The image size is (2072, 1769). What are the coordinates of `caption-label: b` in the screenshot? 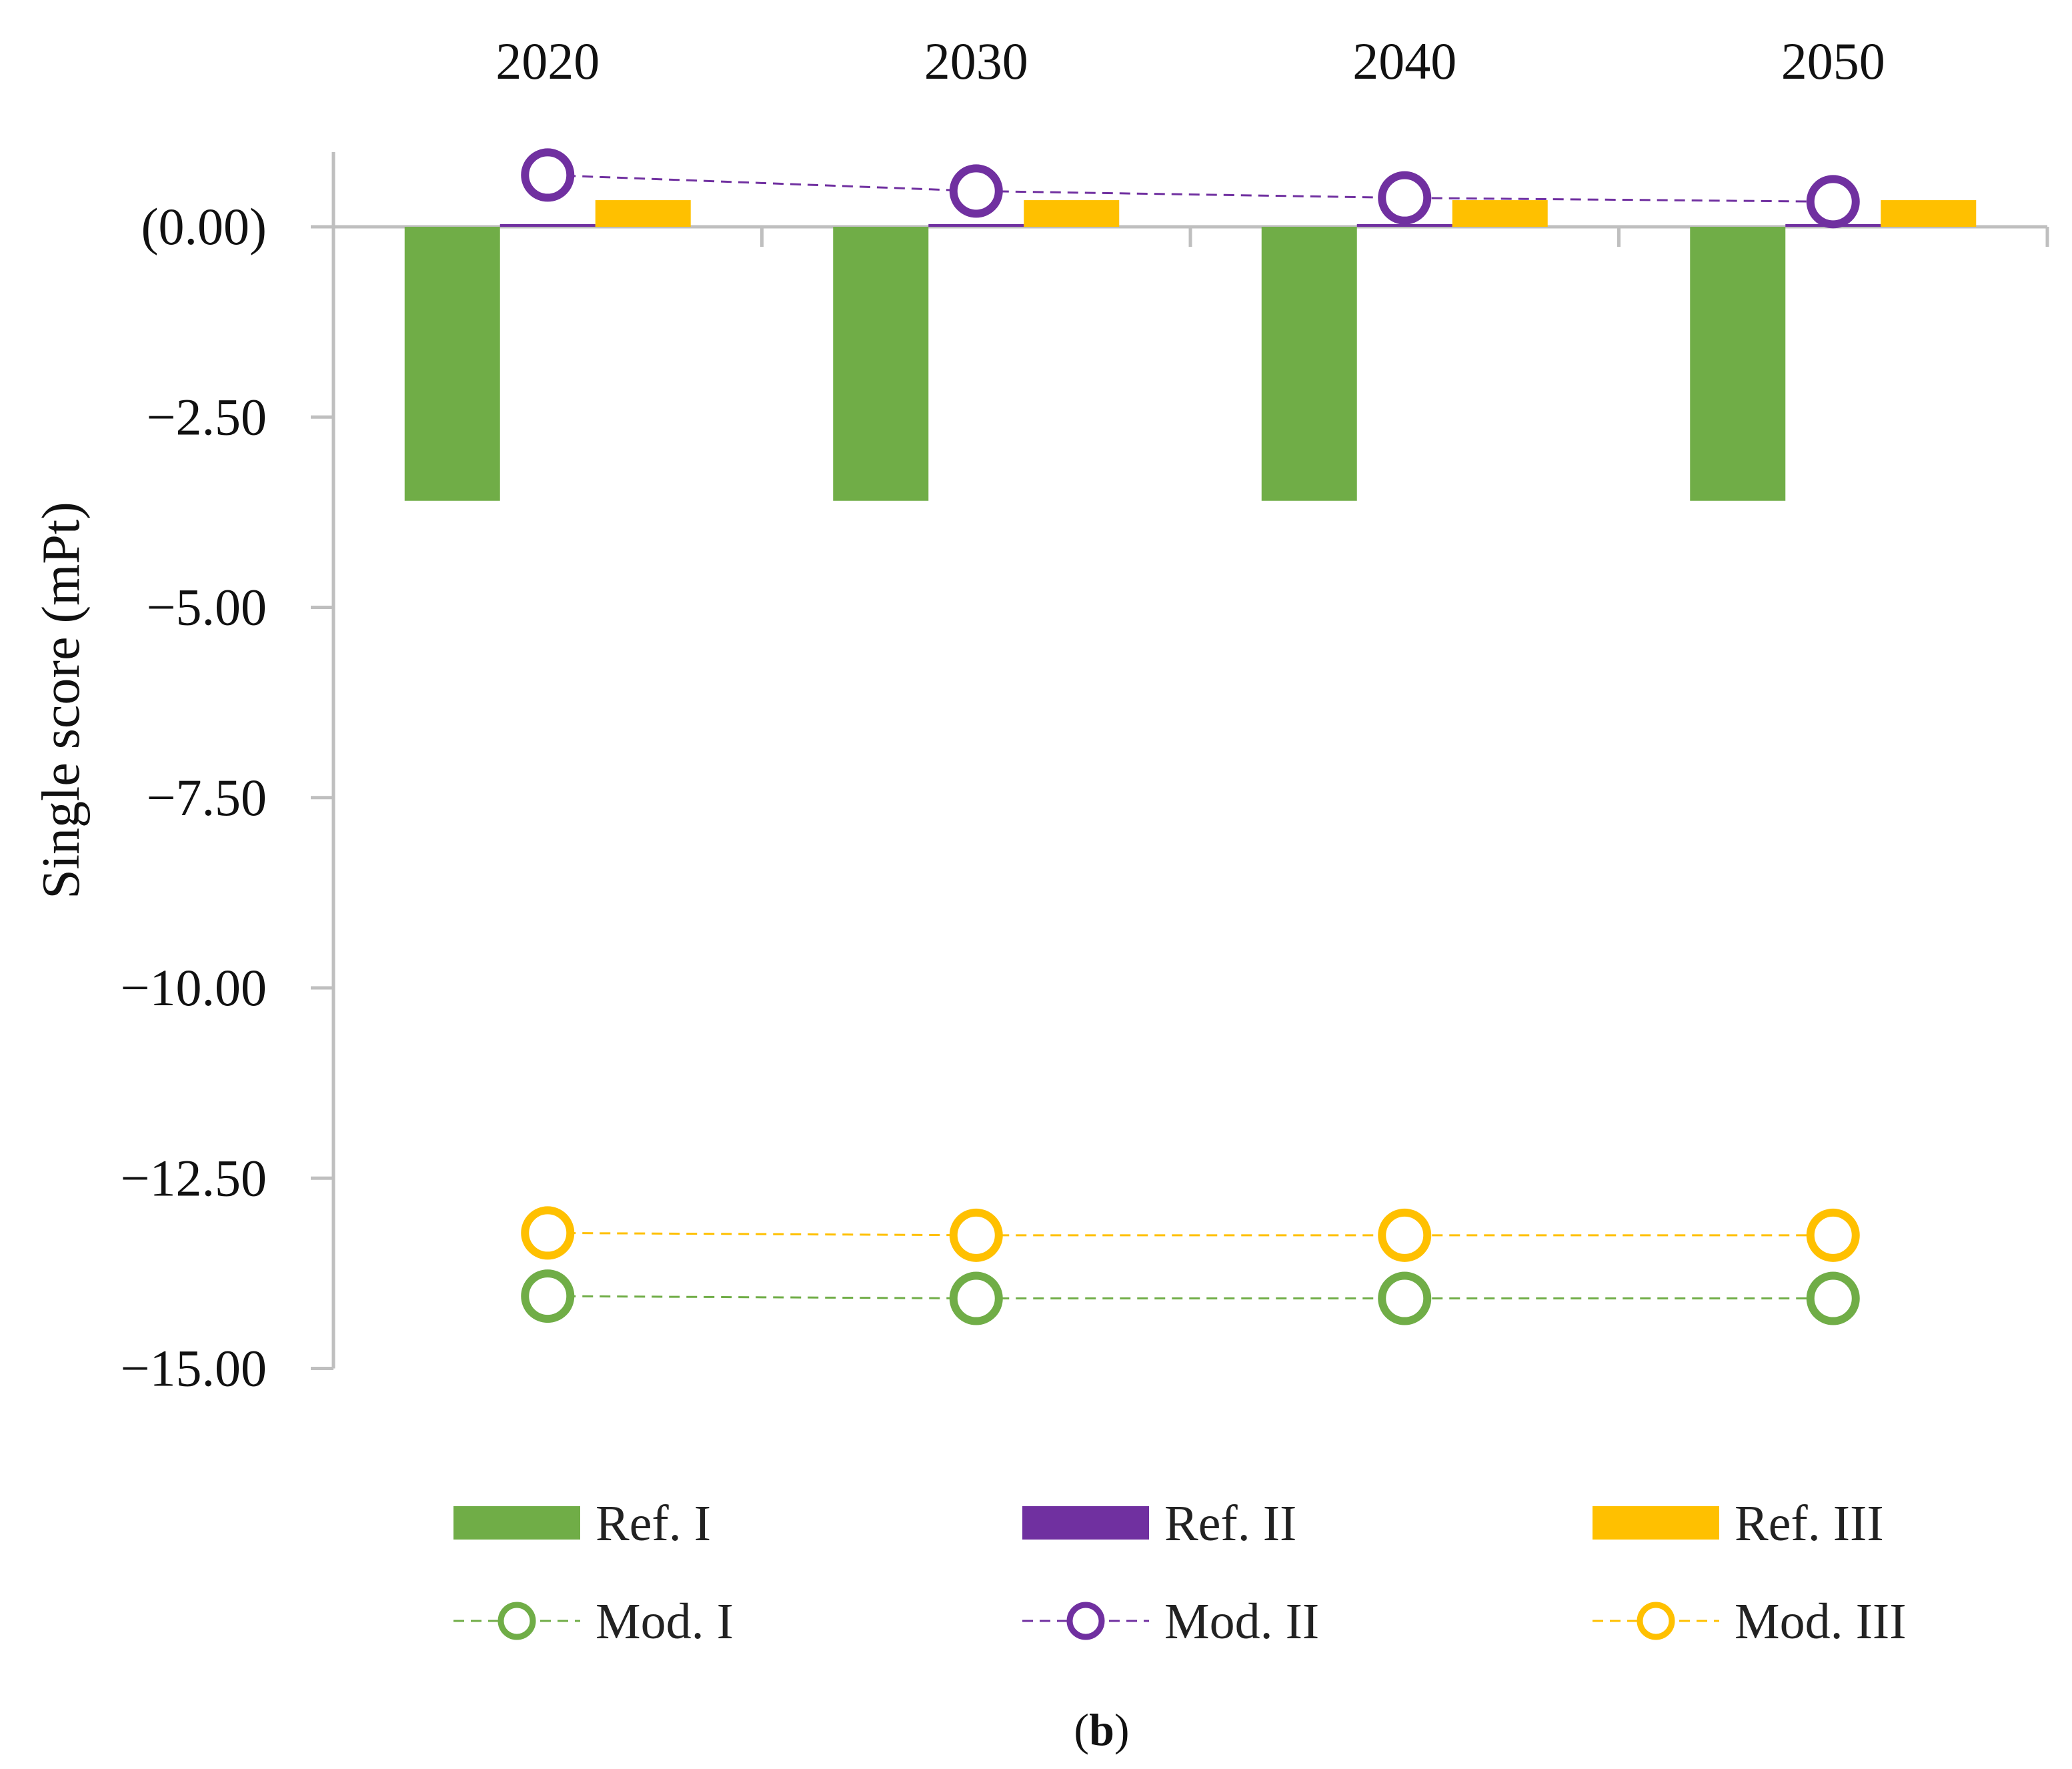 It's located at (1101, 1730).